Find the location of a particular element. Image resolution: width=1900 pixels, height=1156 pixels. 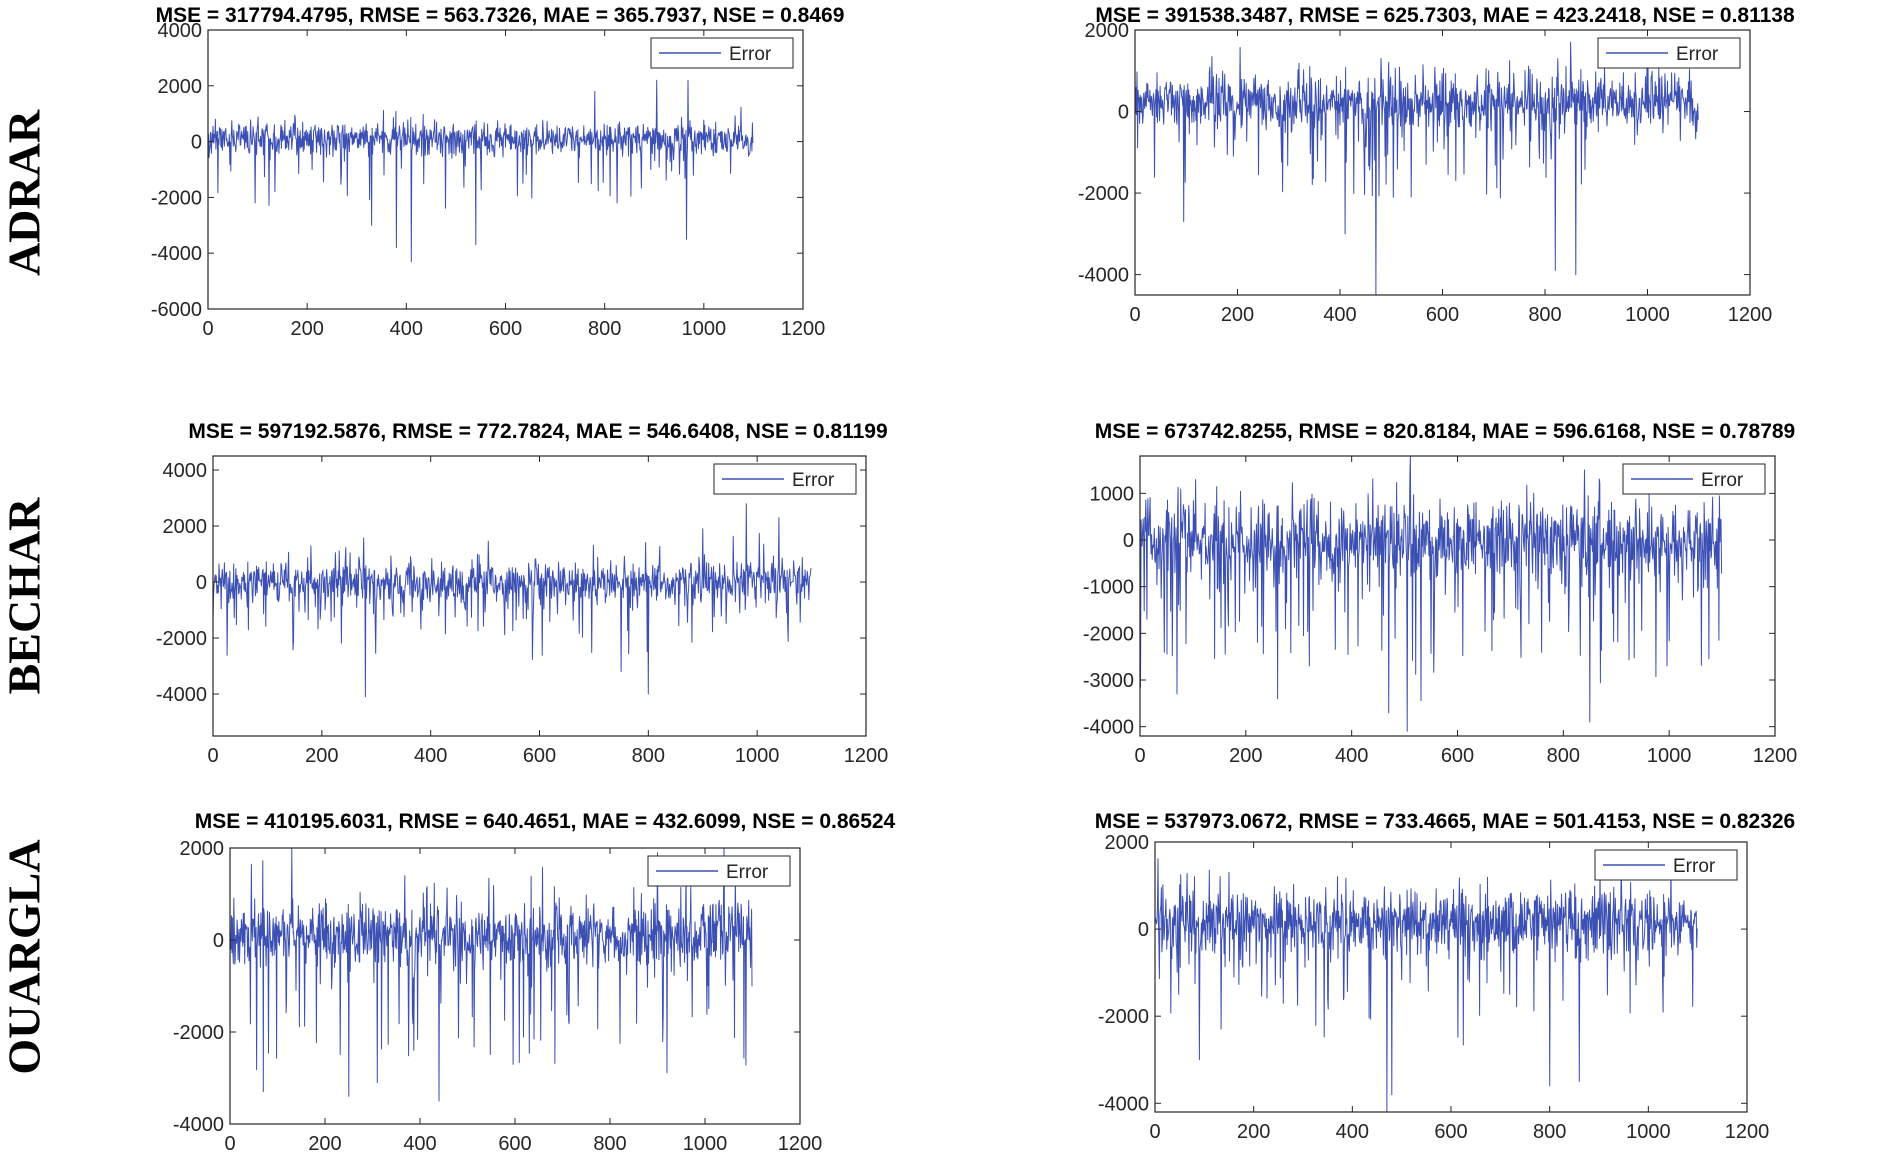

y-tick-label: -3000 is located at coordinates (1108, 681).